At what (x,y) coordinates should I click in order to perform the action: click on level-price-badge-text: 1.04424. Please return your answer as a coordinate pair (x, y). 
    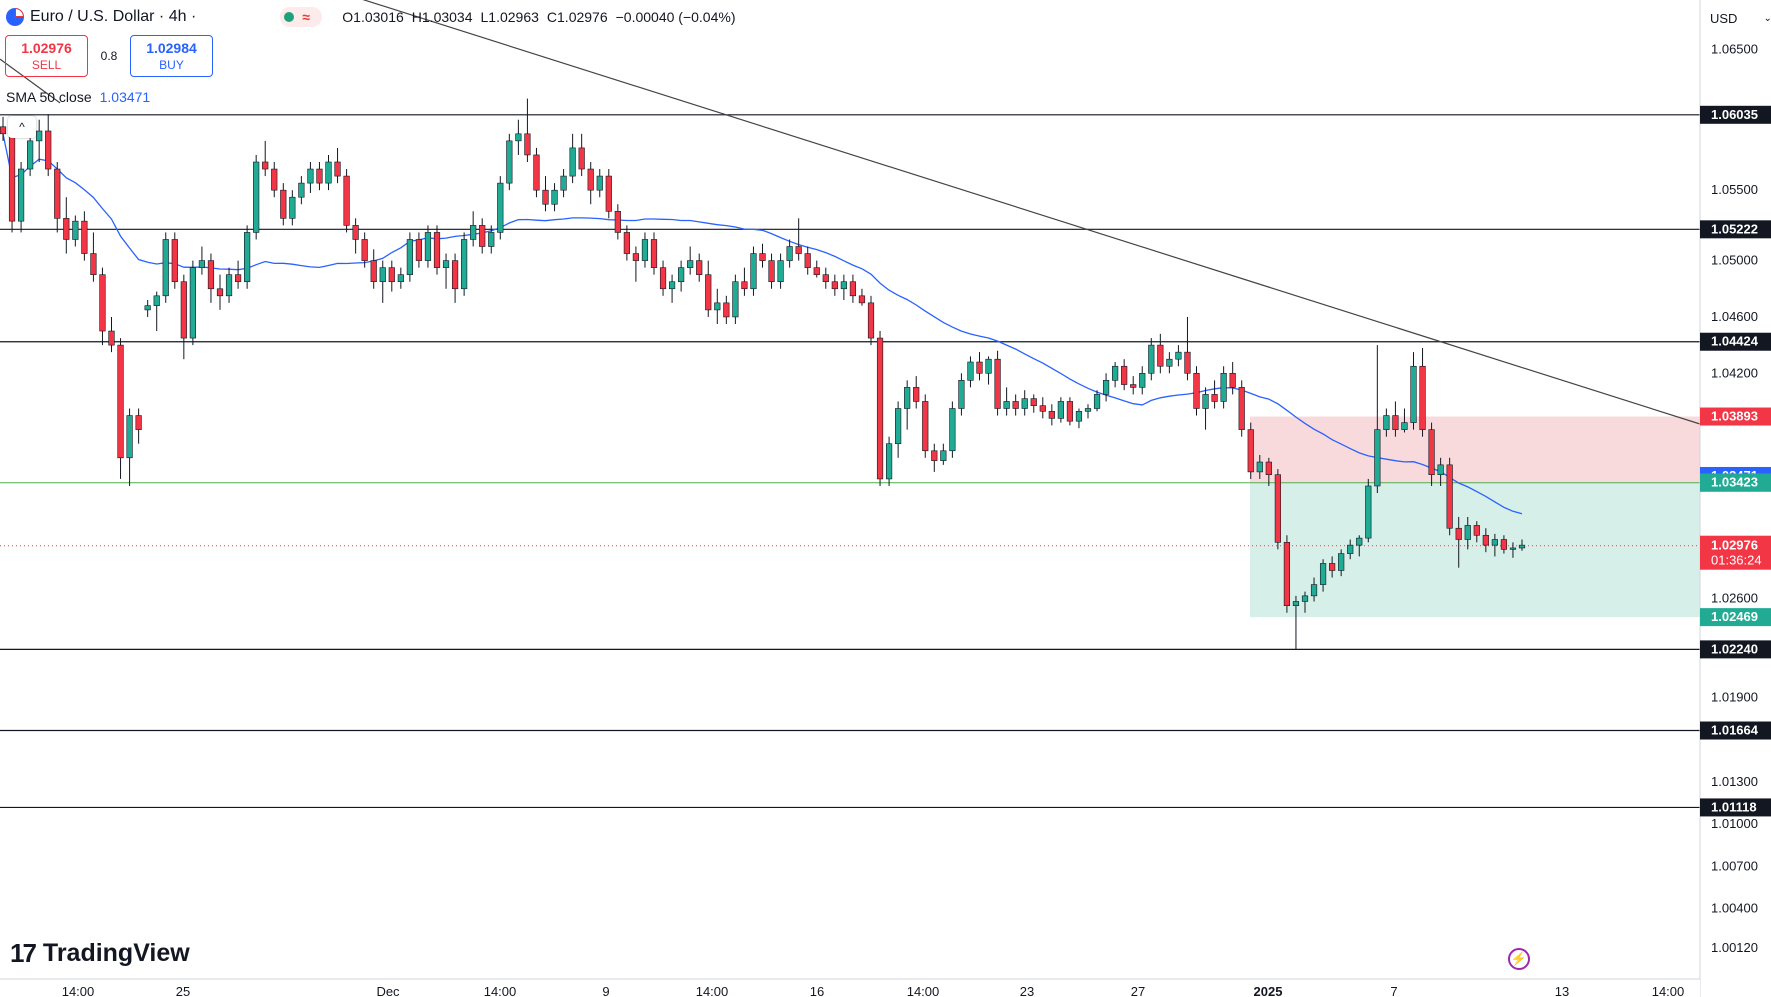
    Looking at the image, I should click on (1735, 341).